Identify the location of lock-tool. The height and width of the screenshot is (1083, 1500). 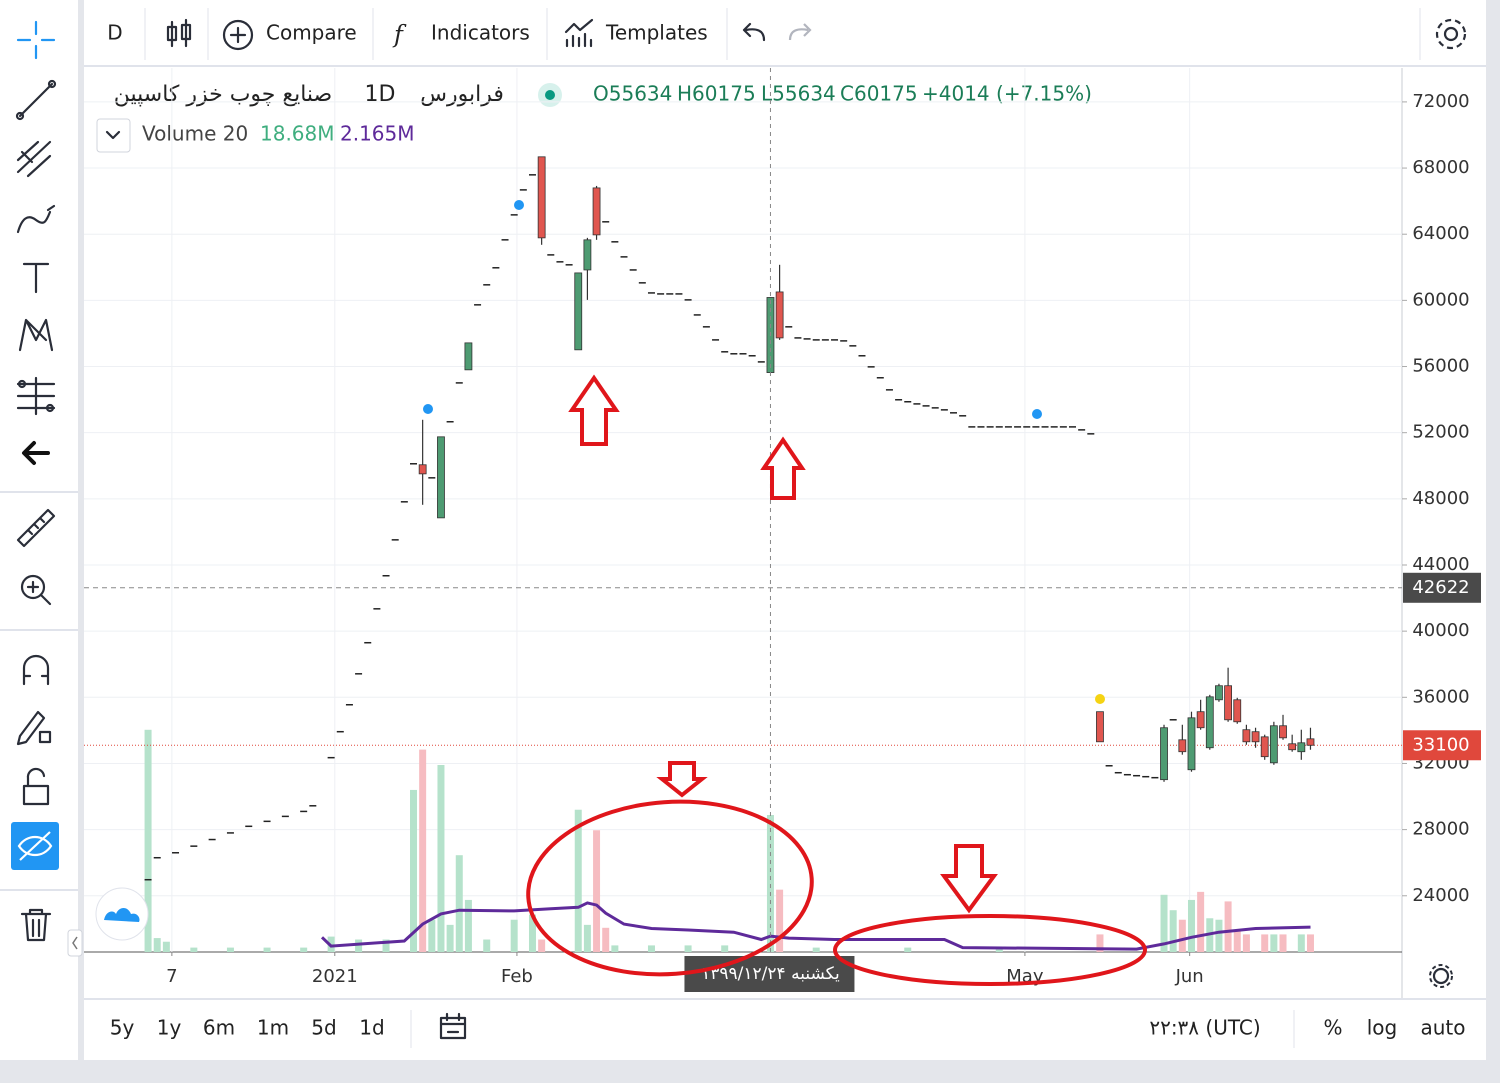
(36, 786).